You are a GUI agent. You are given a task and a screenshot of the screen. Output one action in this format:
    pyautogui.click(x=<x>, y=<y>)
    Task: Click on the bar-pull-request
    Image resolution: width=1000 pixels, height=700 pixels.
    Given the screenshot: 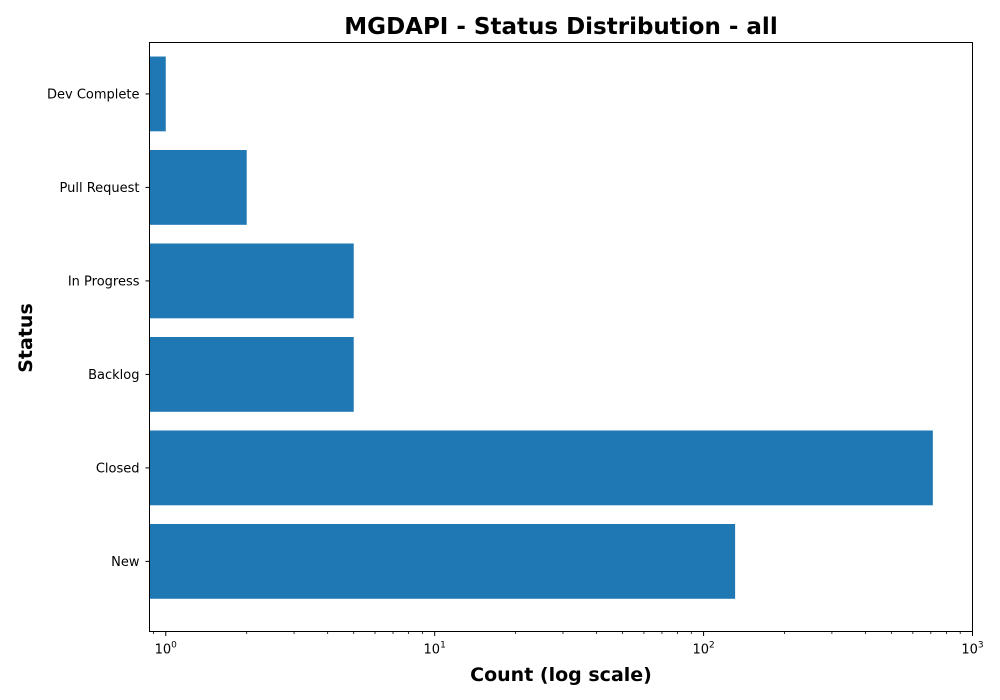 What is the action you would take?
    pyautogui.click(x=198, y=187)
    